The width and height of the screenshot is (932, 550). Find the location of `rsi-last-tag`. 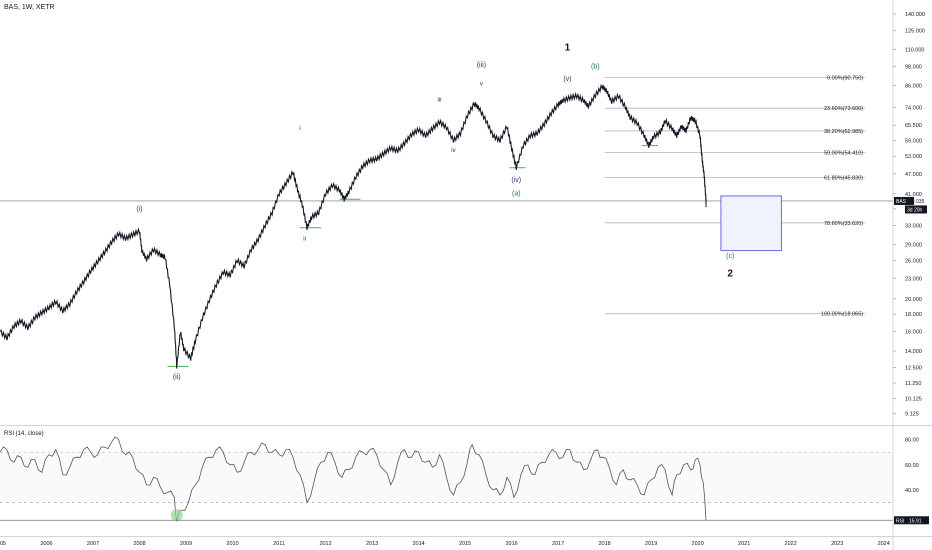

rsi-last-tag is located at coordinates (911, 520).